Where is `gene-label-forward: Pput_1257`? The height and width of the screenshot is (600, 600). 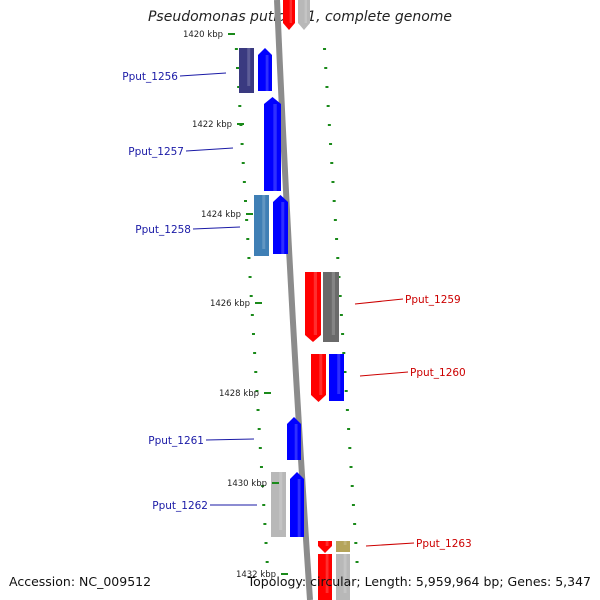
gene-label-forward: Pput_1257 is located at coordinates (156, 152).